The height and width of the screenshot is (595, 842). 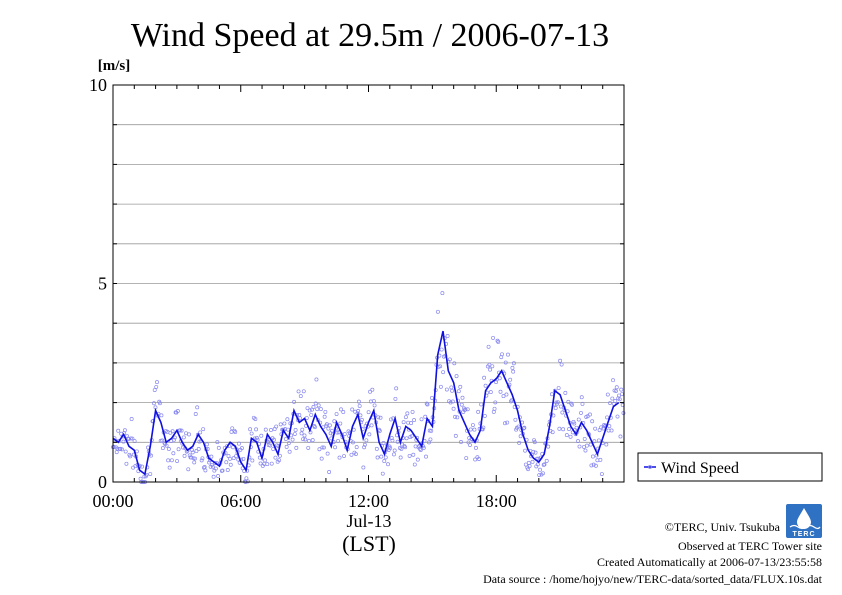 What do you see at coordinates (369, 521) in the screenshot?
I see `x-axis-date-label: Jul-13` at bounding box center [369, 521].